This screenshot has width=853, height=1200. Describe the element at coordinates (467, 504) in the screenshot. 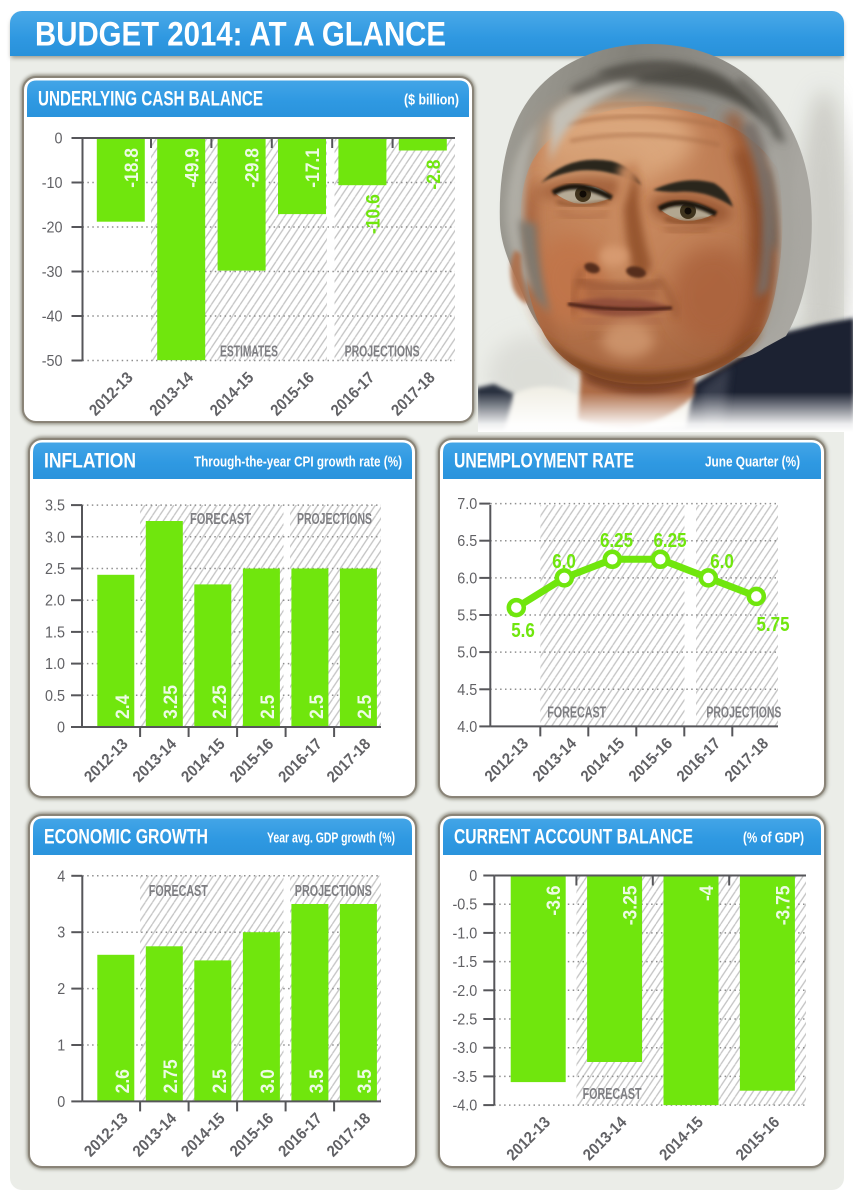

I see `svg-text: 7.0` at that location.